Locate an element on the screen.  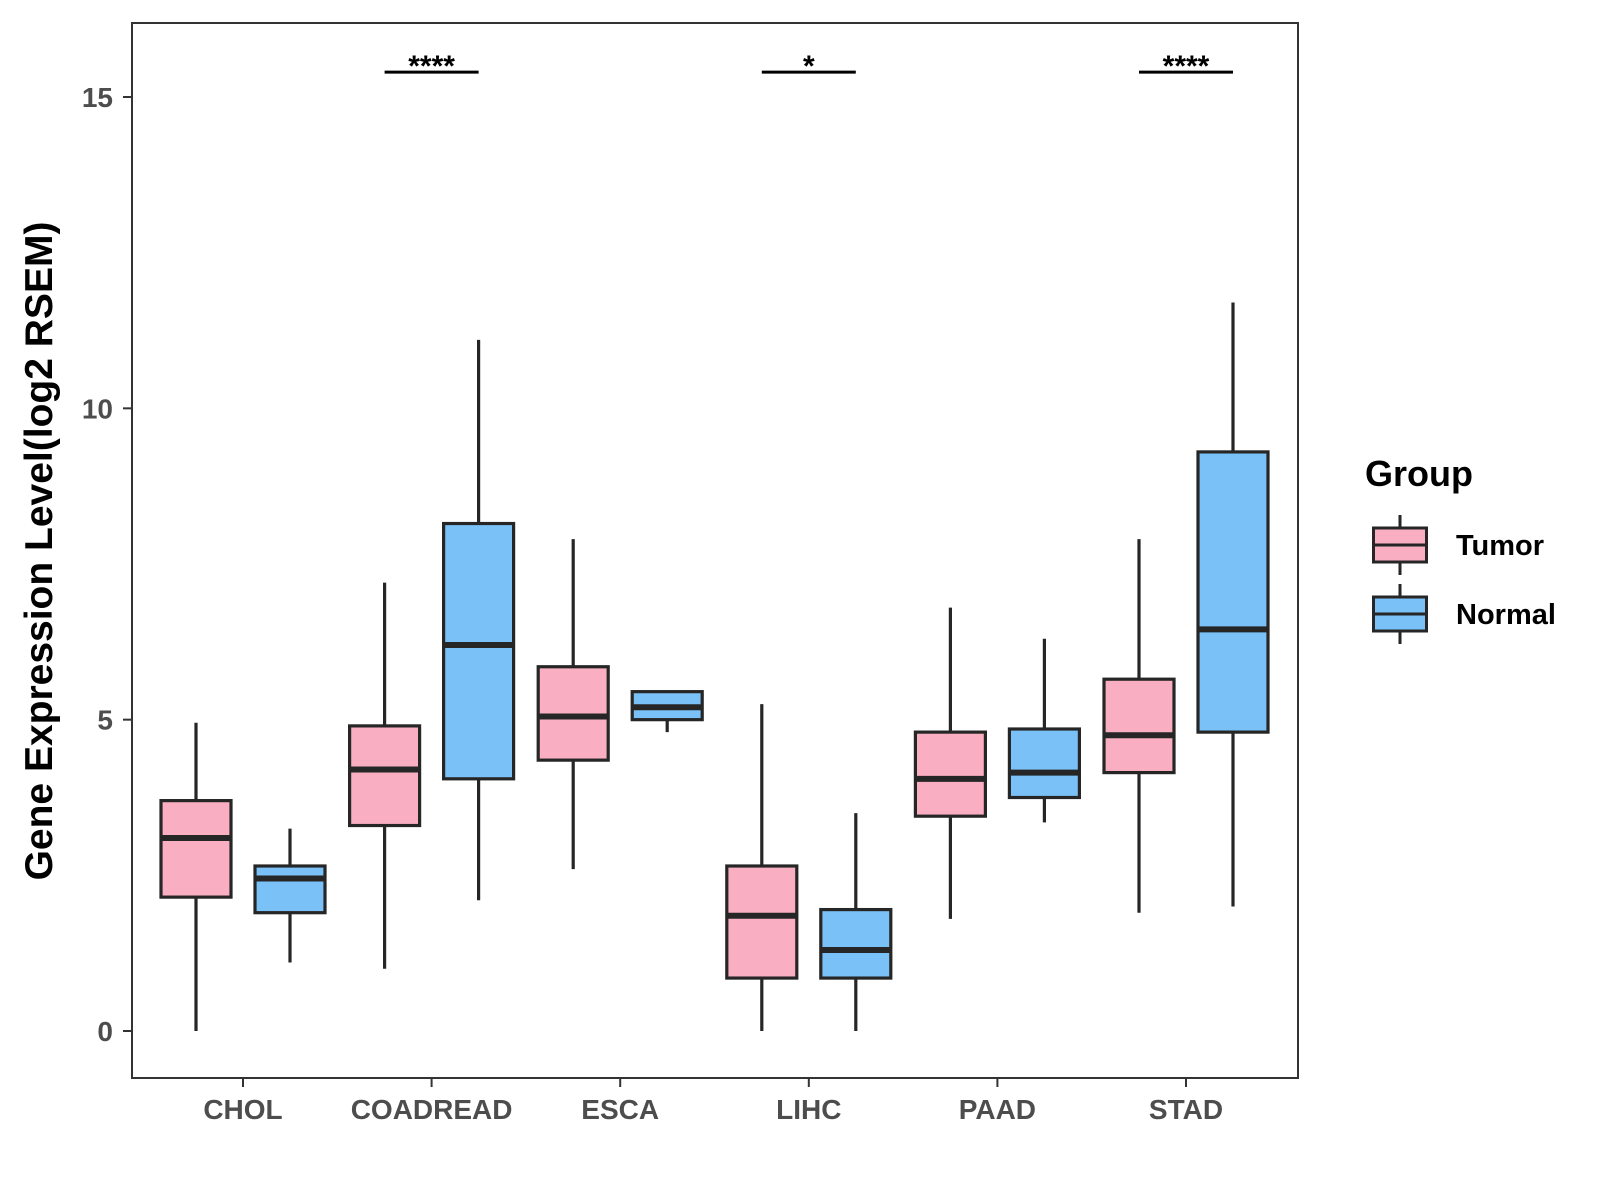
box-normal-esca is located at coordinates (667, 711).